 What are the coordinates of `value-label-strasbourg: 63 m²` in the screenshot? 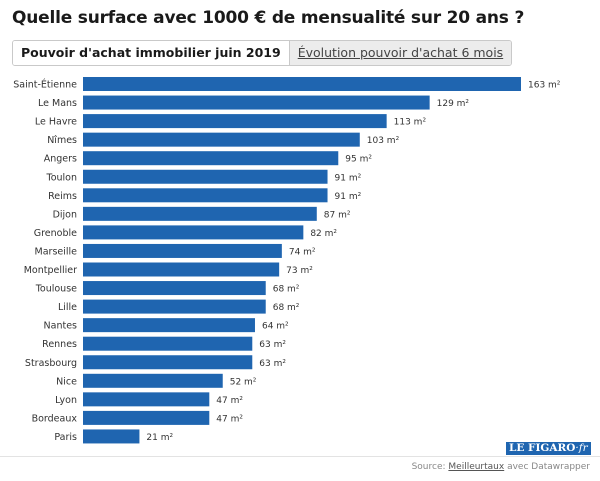 It's located at (272, 364).